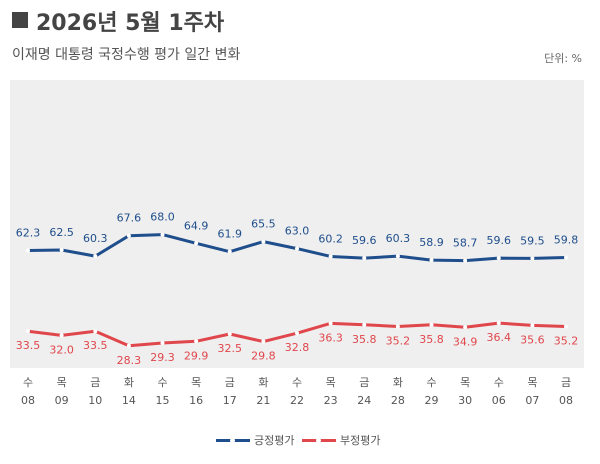 The height and width of the screenshot is (464, 600). What do you see at coordinates (398, 400) in the screenshot?
I see `x-tick-date-label: 28` at bounding box center [398, 400].